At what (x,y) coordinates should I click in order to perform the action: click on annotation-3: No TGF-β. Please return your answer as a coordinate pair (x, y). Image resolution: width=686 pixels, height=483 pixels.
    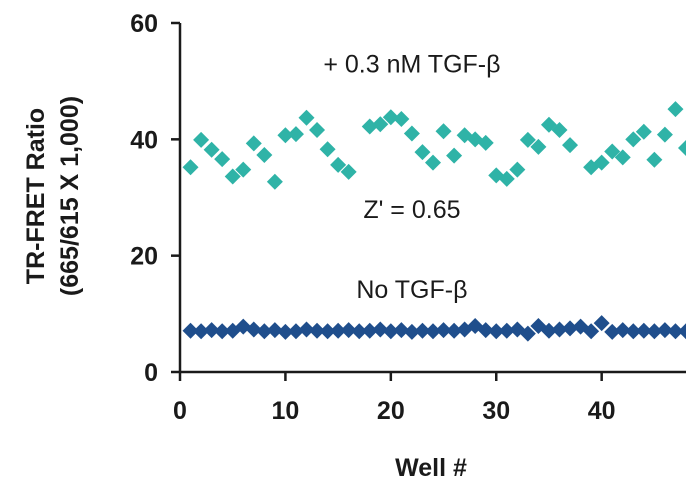
    Looking at the image, I should click on (411, 290).